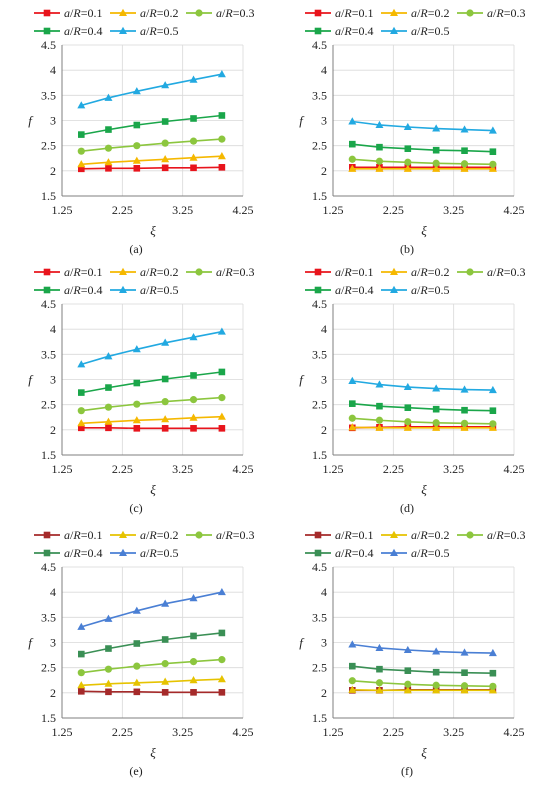  Describe the element at coordinates (407, 508) in the screenshot. I see `panel-caption: (d)` at that location.